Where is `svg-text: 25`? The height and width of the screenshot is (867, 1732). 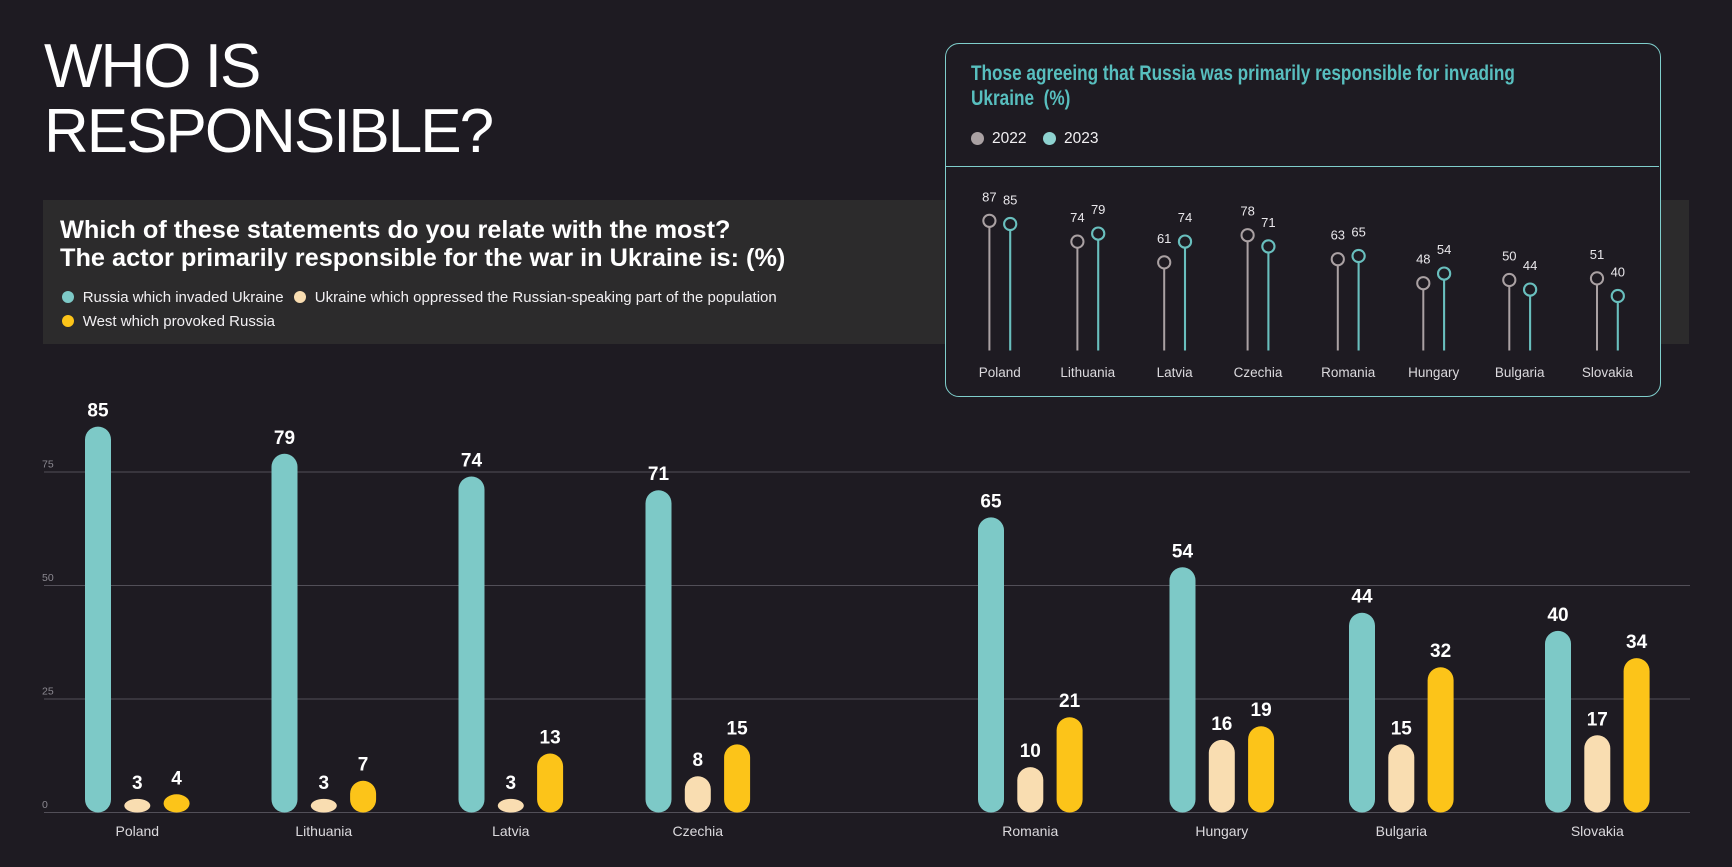 svg-text: 25 is located at coordinates (48, 692).